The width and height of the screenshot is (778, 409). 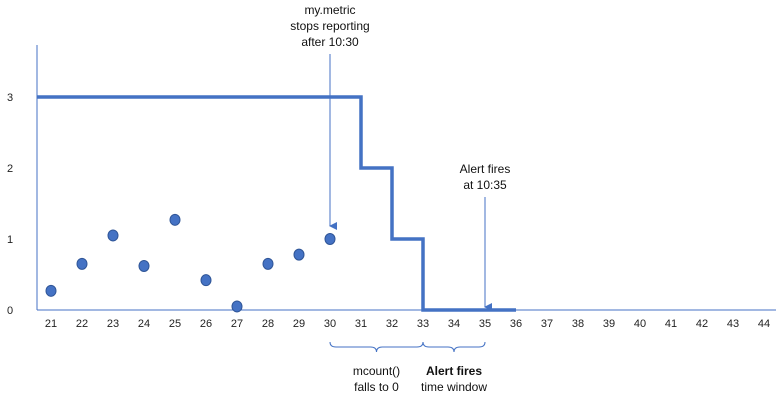 I want to click on y-tick-label: 1, so click(x=10, y=240).